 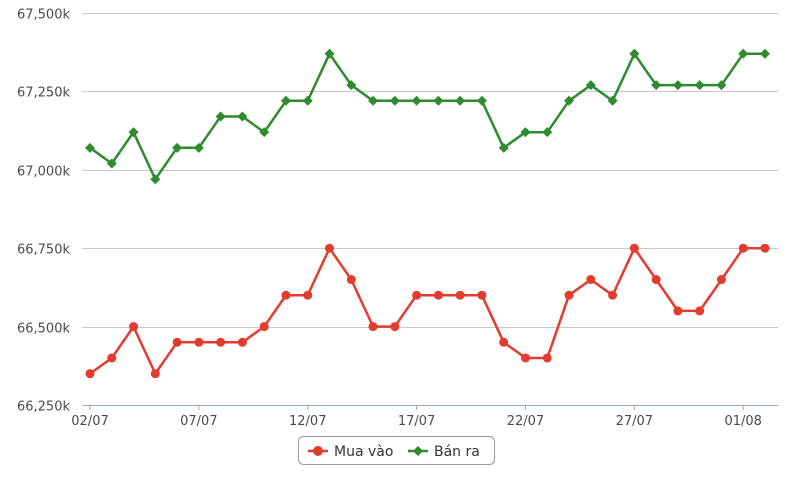 What do you see at coordinates (742, 421) in the screenshot?
I see `x-tick-label: 01/08` at bounding box center [742, 421].